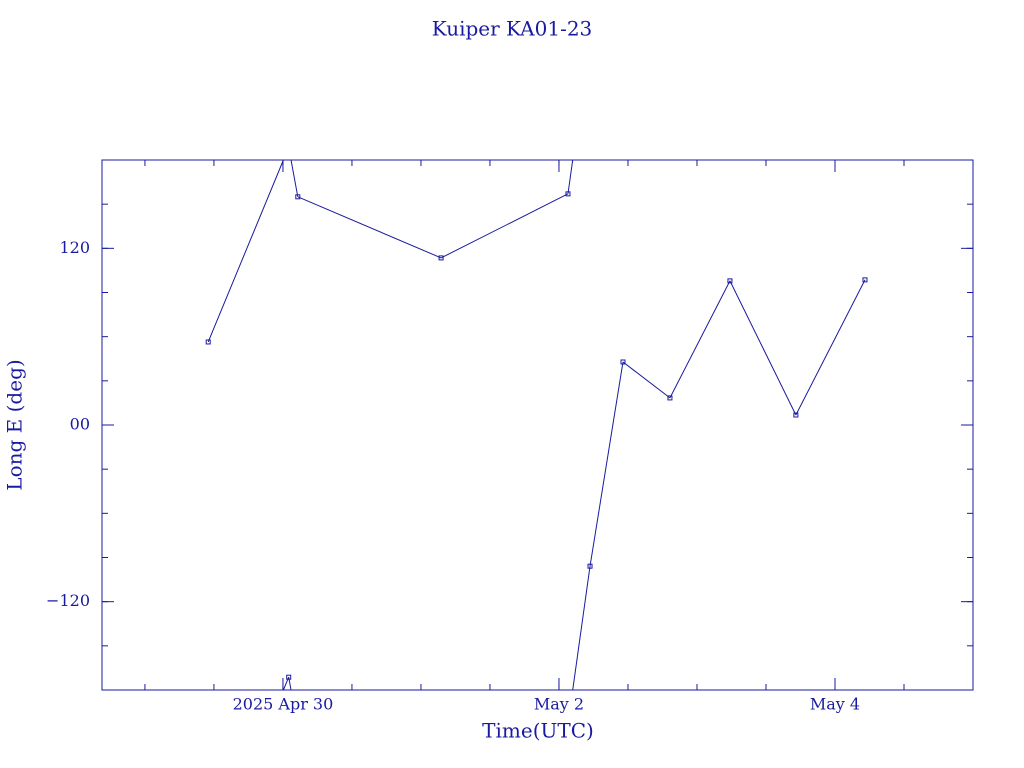 This screenshot has height=768, width=1024. I want to click on y-tick-label: −120, so click(68, 600).